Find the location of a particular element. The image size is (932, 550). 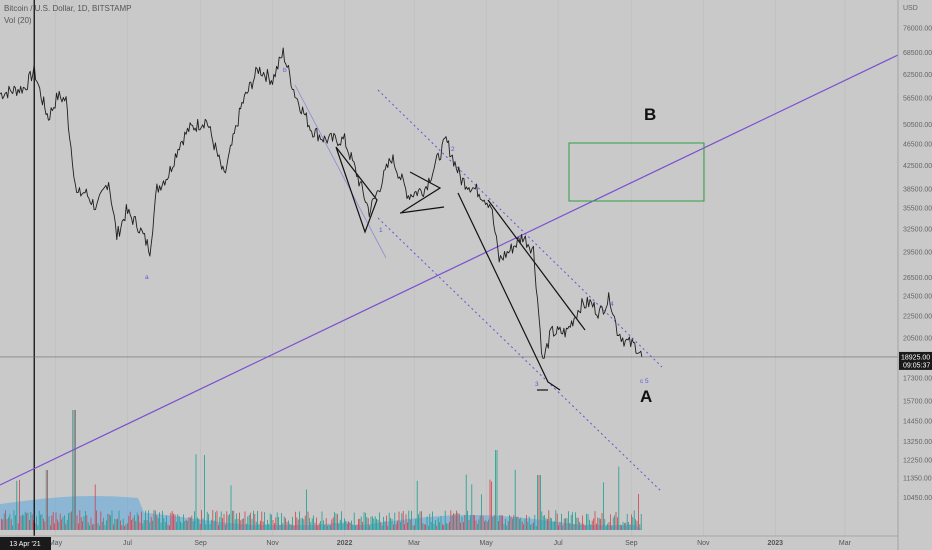

time-tick-label: Sep is located at coordinates (631, 543).